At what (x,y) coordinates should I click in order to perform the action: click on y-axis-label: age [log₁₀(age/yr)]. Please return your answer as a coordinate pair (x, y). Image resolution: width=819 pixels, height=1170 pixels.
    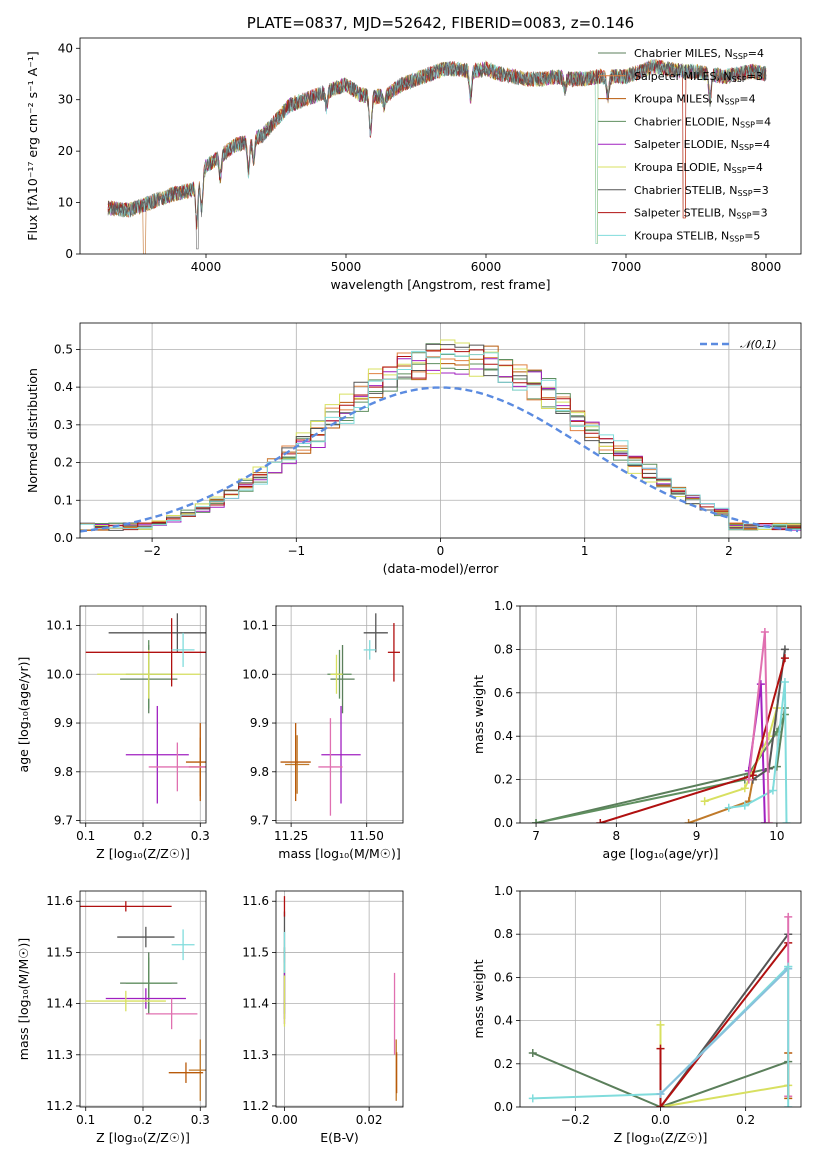
    Looking at the image, I should click on (23, 715).